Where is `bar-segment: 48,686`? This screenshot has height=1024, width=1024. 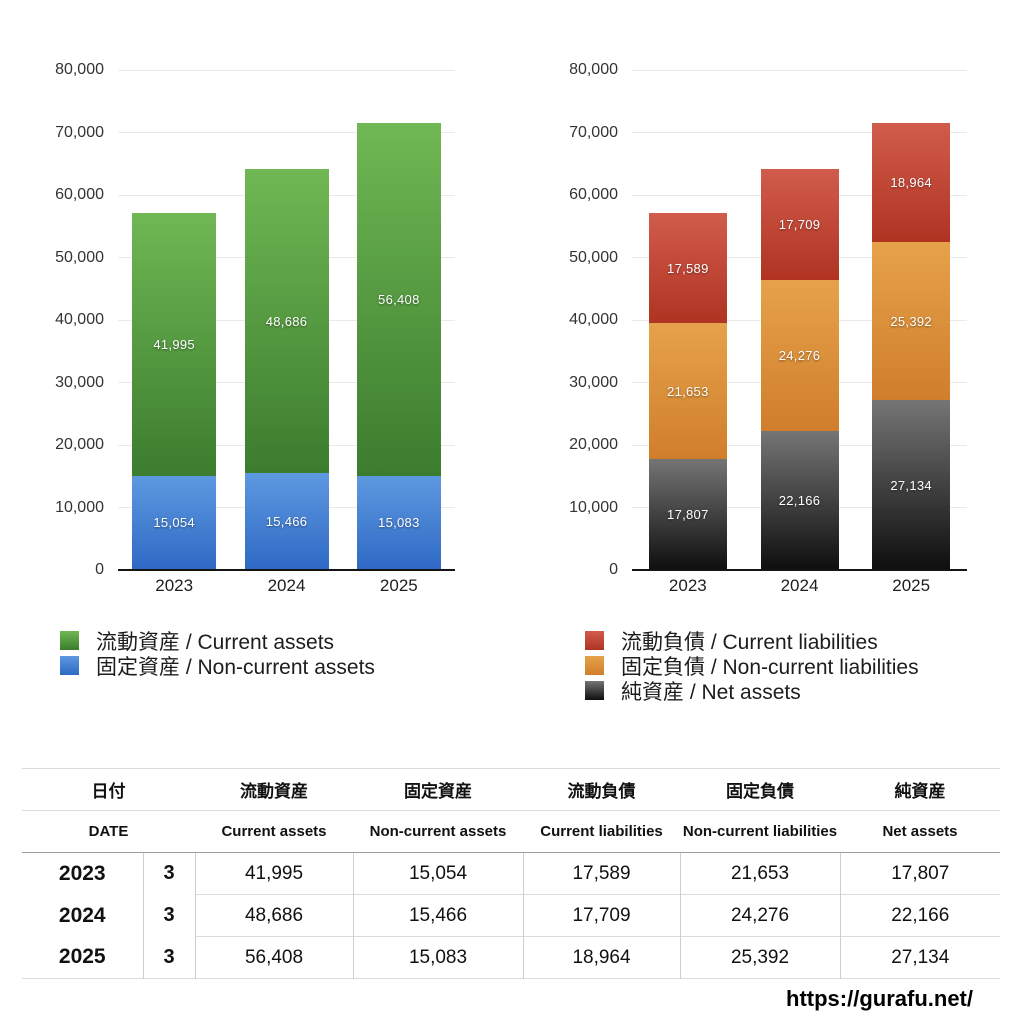 bar-segment: 48,686 is located at coordinates (286, 321).